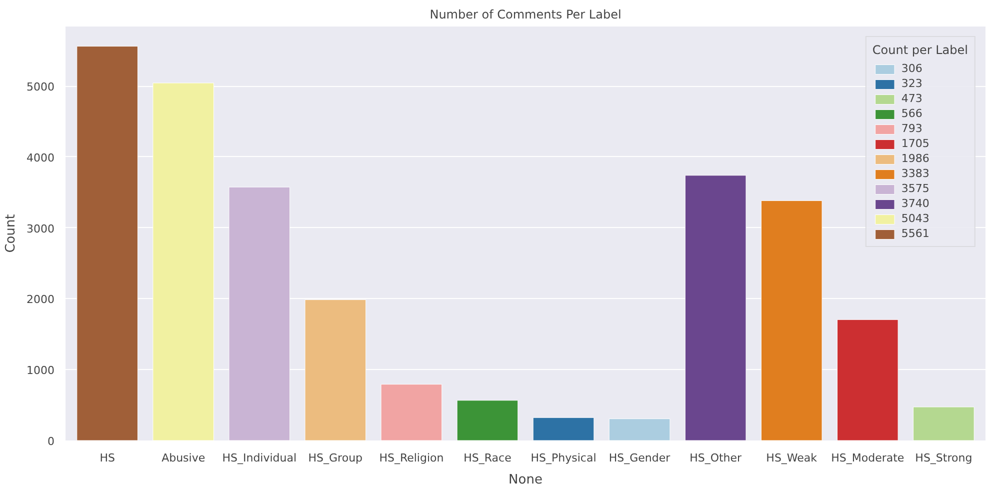  Describe the element at coordinates (915, 233) in the screenshot. I see `legend-label: 5561` at that location.